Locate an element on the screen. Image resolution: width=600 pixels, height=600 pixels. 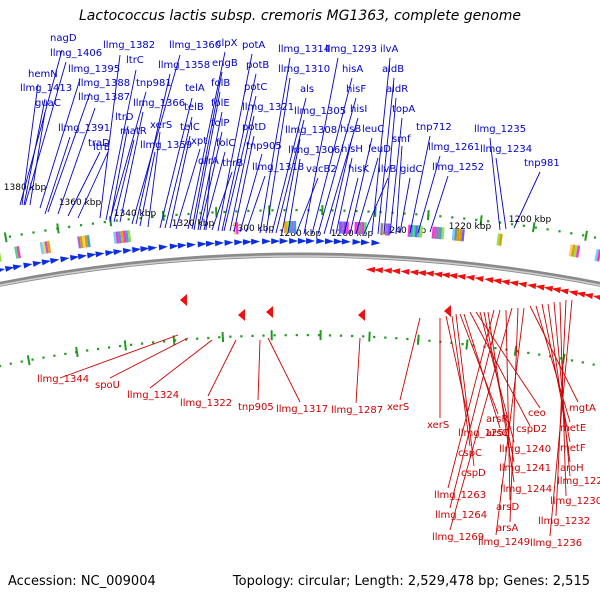
forward-label-group: aldR is located at coordinates (395, 159).